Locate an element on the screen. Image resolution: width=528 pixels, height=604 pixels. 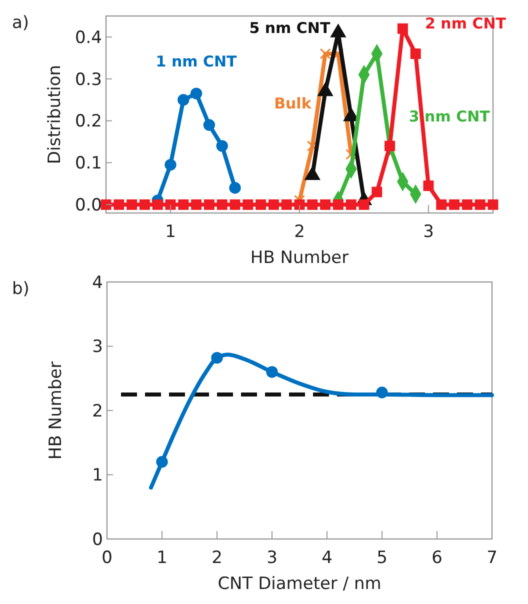
y-tick-label: 0.1 is located at coordinates (88, 164).